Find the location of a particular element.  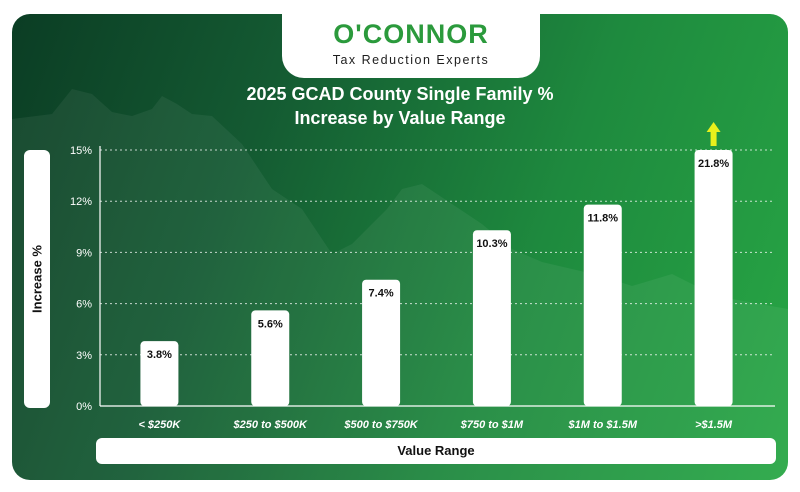

y-tick-label: 3% is located at coordinates (84, 356).